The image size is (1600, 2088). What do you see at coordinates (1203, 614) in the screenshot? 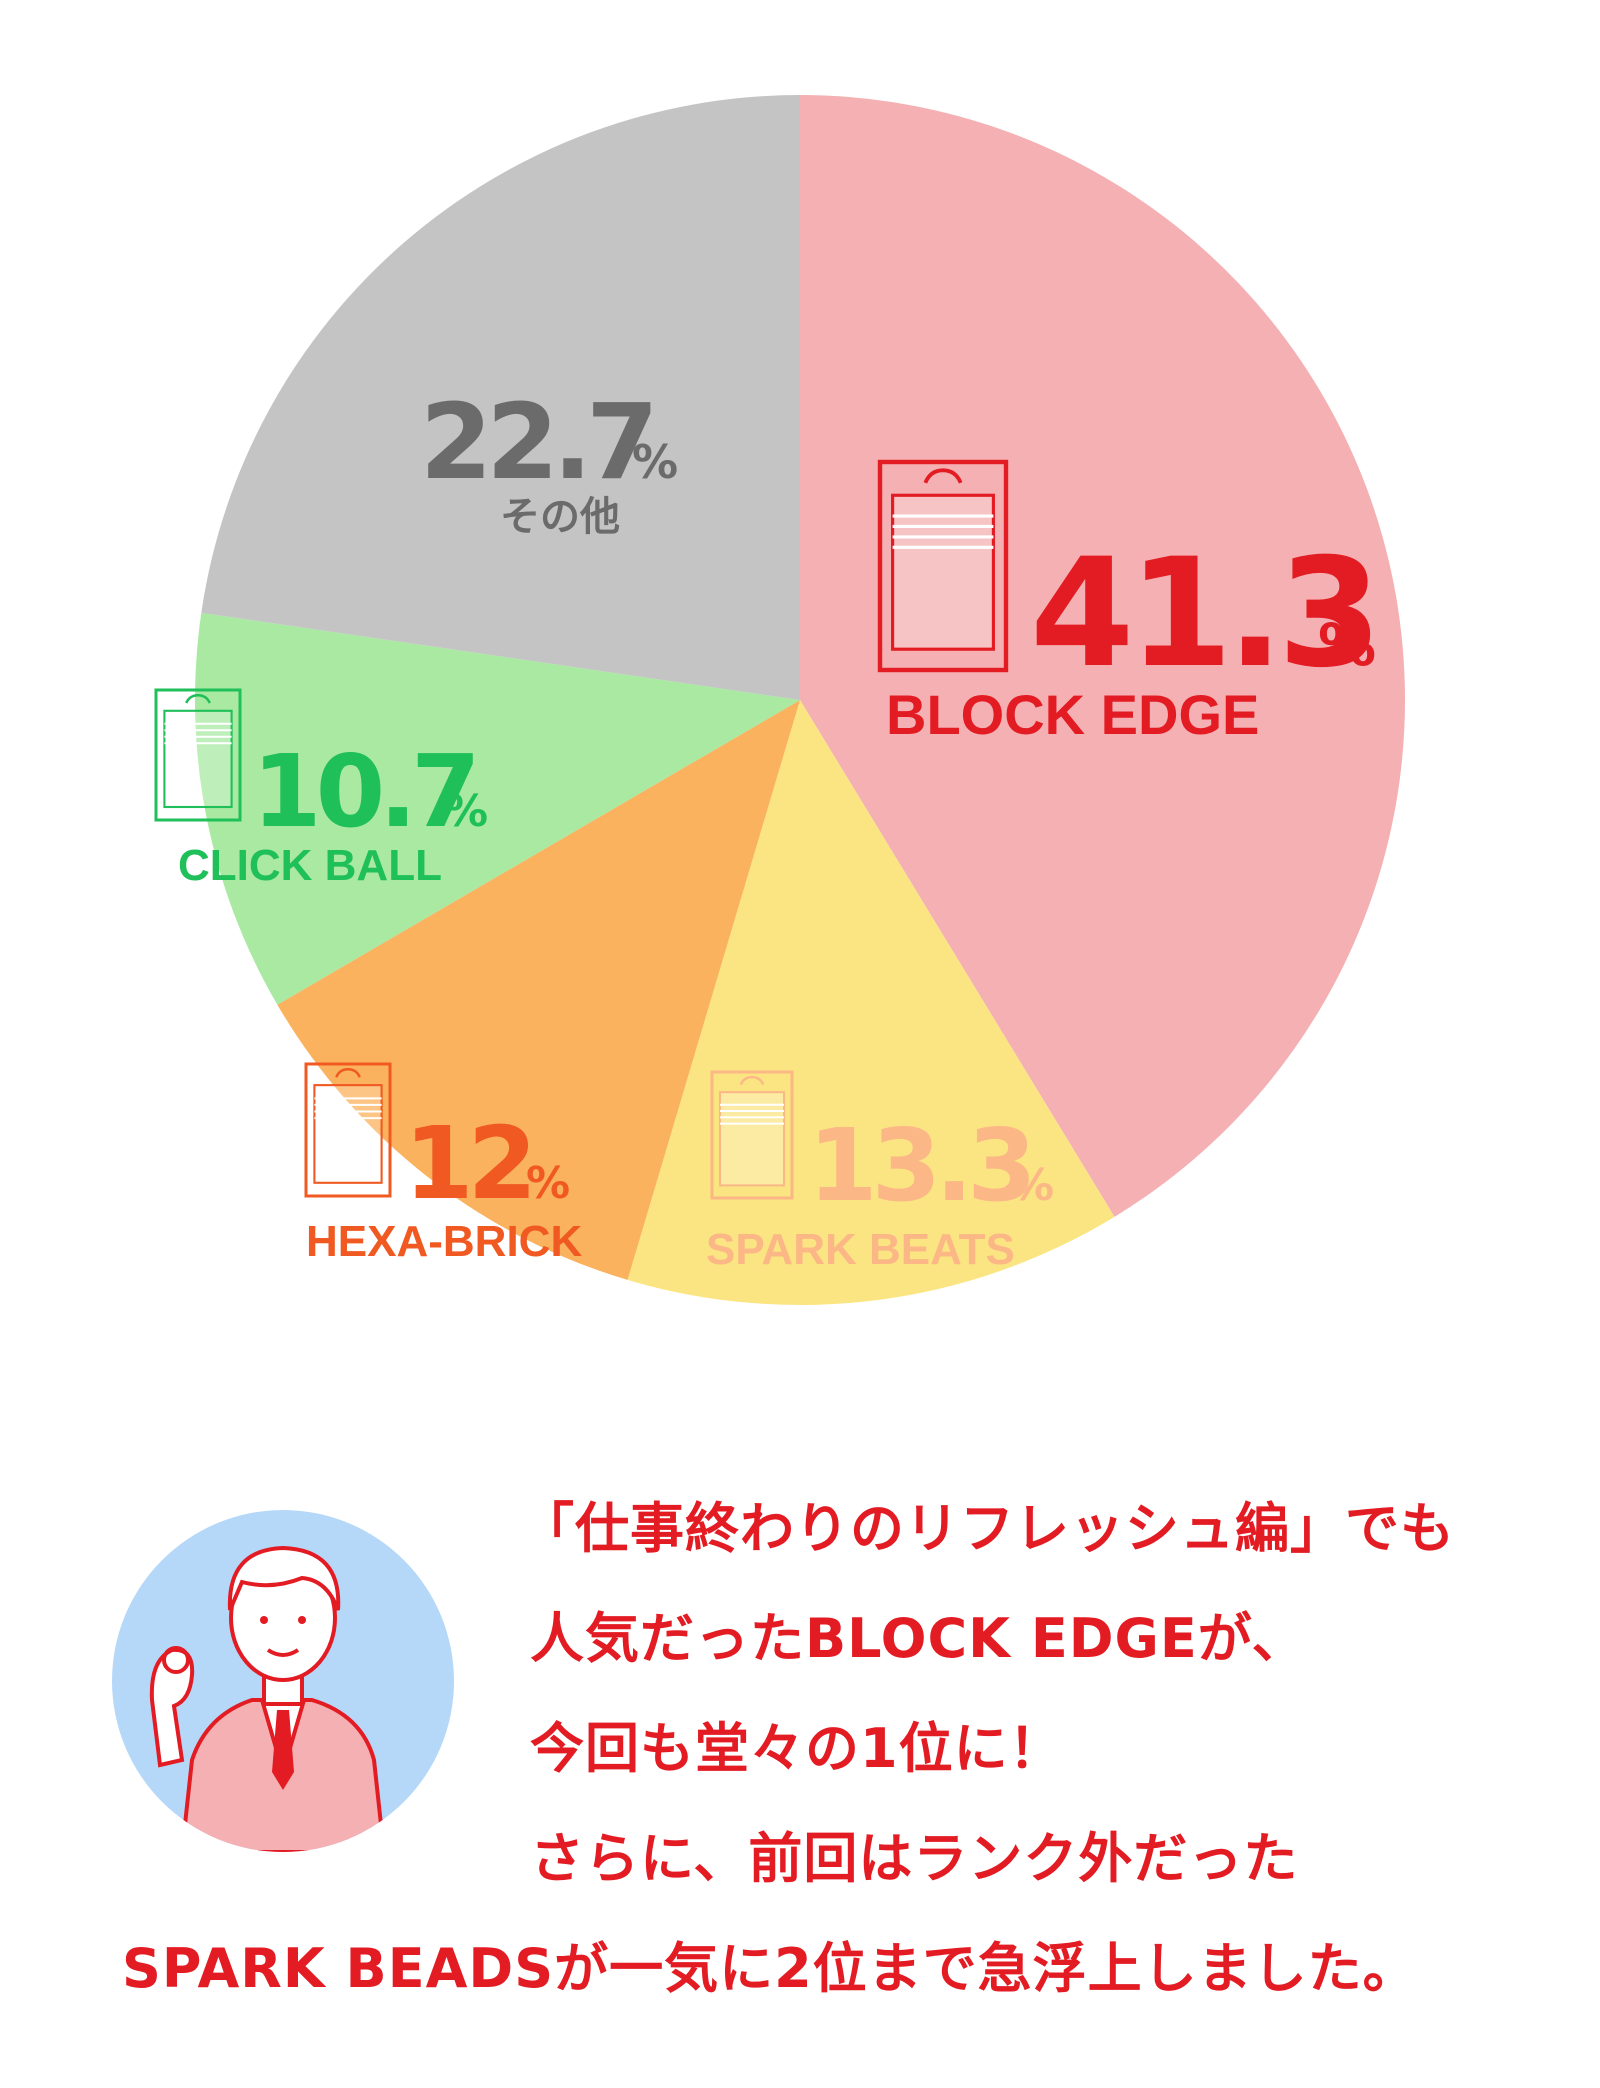
I see `data-label: 41.3` at bounding box center [1203, 614].